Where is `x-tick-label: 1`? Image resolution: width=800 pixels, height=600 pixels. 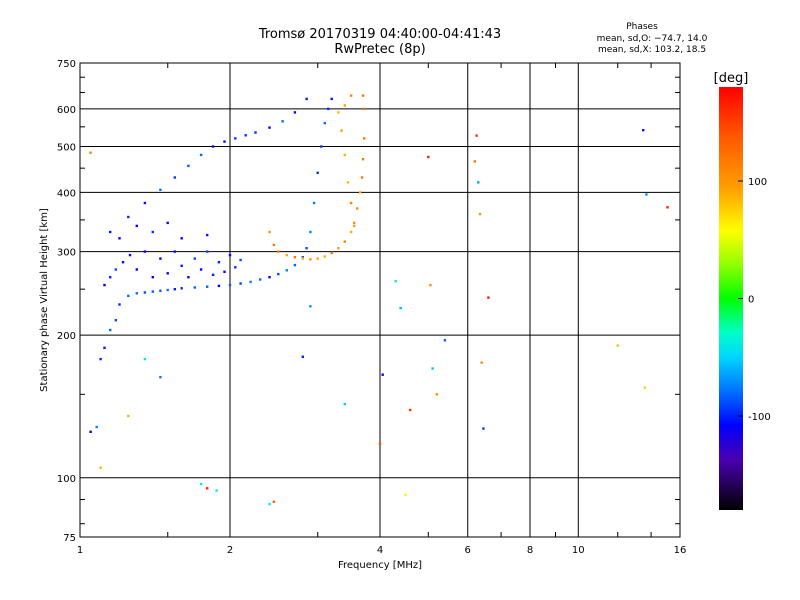 x-tick-label: 1 is located at coordinates (80, 550).